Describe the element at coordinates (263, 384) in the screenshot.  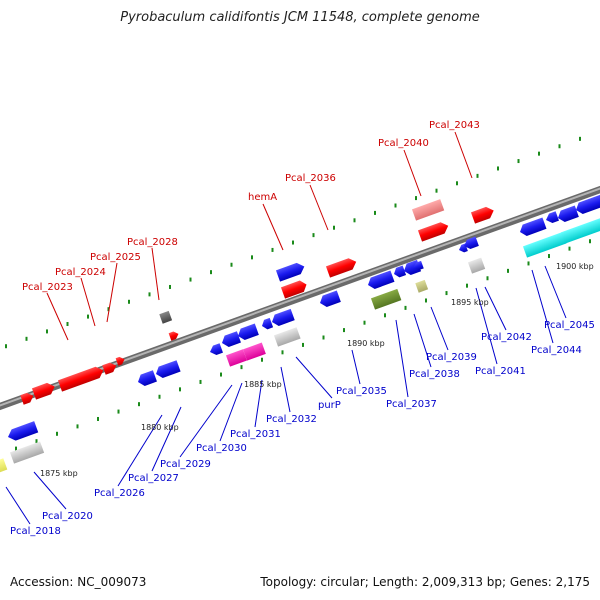
I see `scale-label: 1885 kbp` at that location.